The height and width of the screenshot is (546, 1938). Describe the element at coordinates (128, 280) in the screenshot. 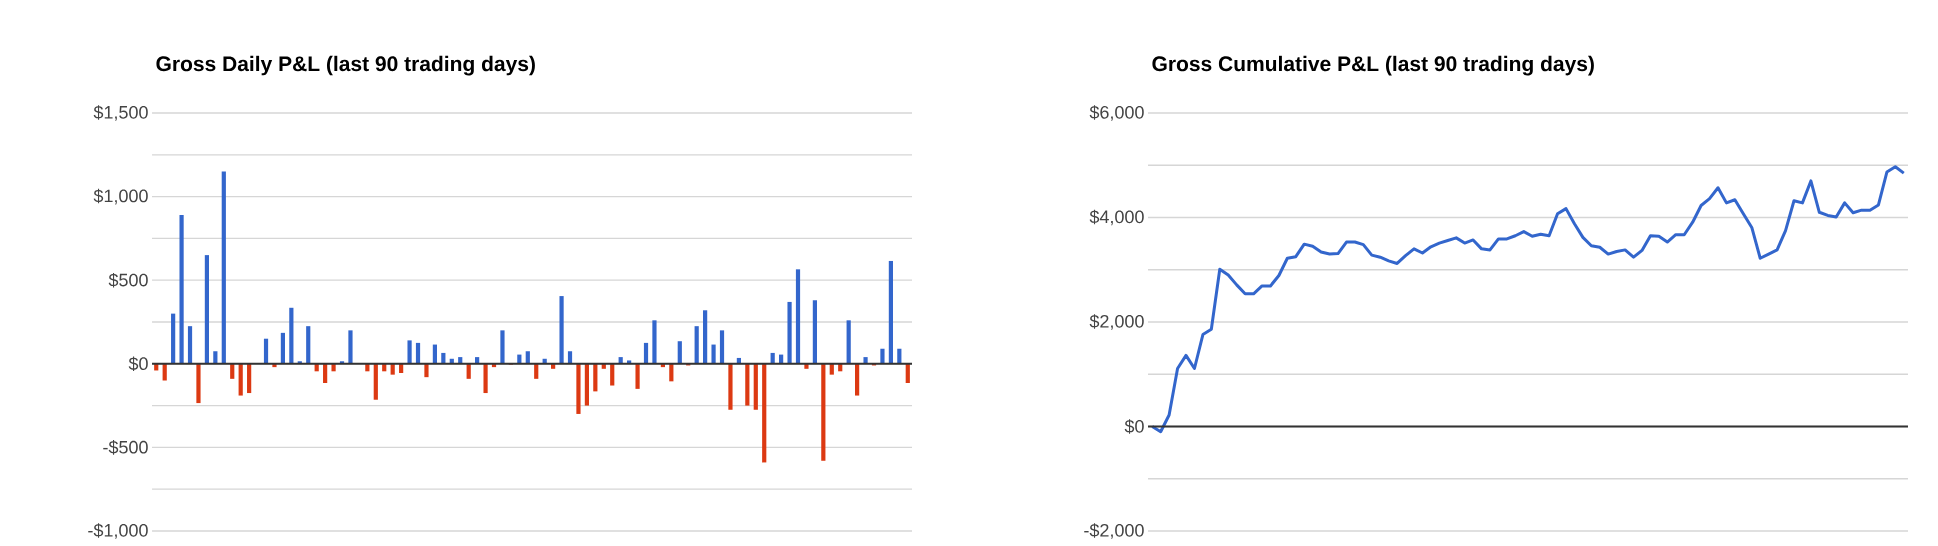

I see `y-tick-label: $500` at that location.